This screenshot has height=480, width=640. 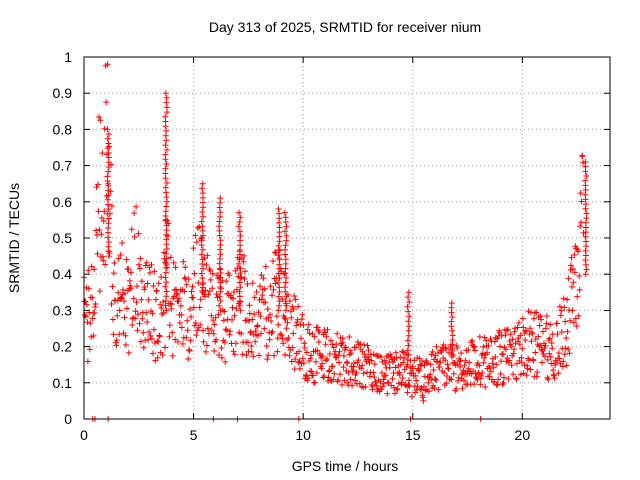 I want to click on y-tick-label: 0, so click(x=68, y=419).